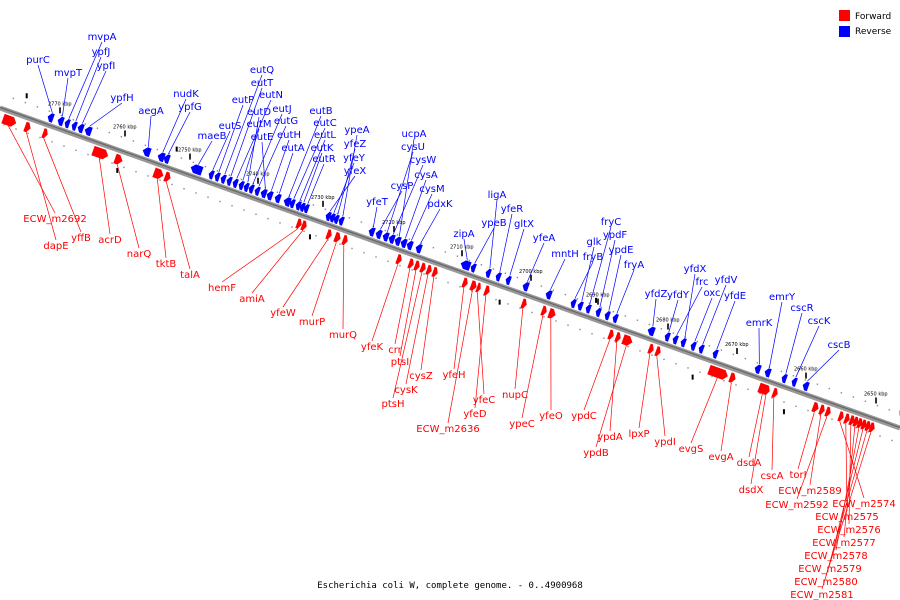 This screenshot has height=600, width=900. Describe the element at coordinates (796, 505) in the screenshot. I see `forward-gene-label: ECW_m2592` at that location.